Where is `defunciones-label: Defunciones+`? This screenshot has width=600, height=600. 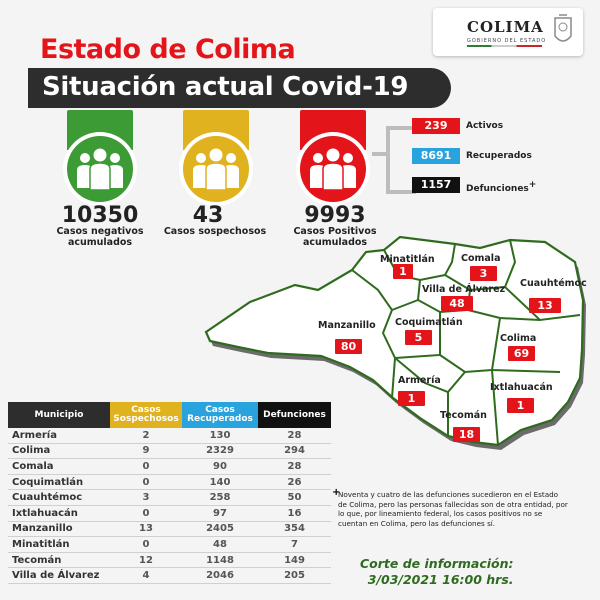
defunciones-label: Defunciones+ is located at coordinates (501, 187).